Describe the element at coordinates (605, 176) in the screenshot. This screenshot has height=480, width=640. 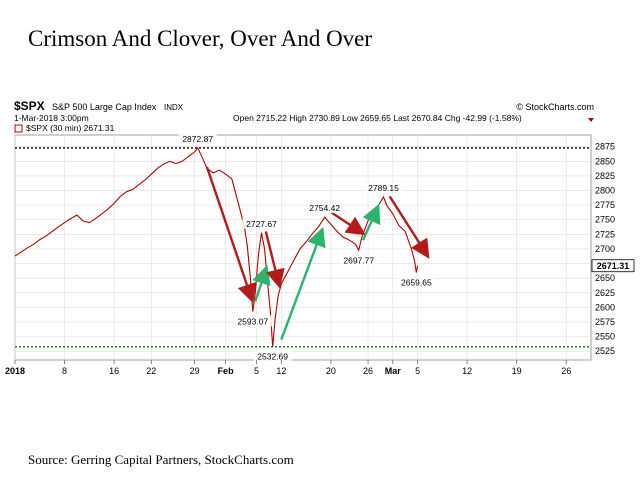
I see `y-tick-label: 2825` at that location.